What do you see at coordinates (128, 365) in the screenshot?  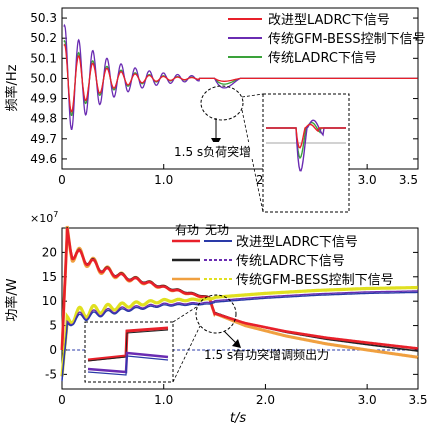 I see `zoom-line-reactive-thin` at bounding box center [128, 365].